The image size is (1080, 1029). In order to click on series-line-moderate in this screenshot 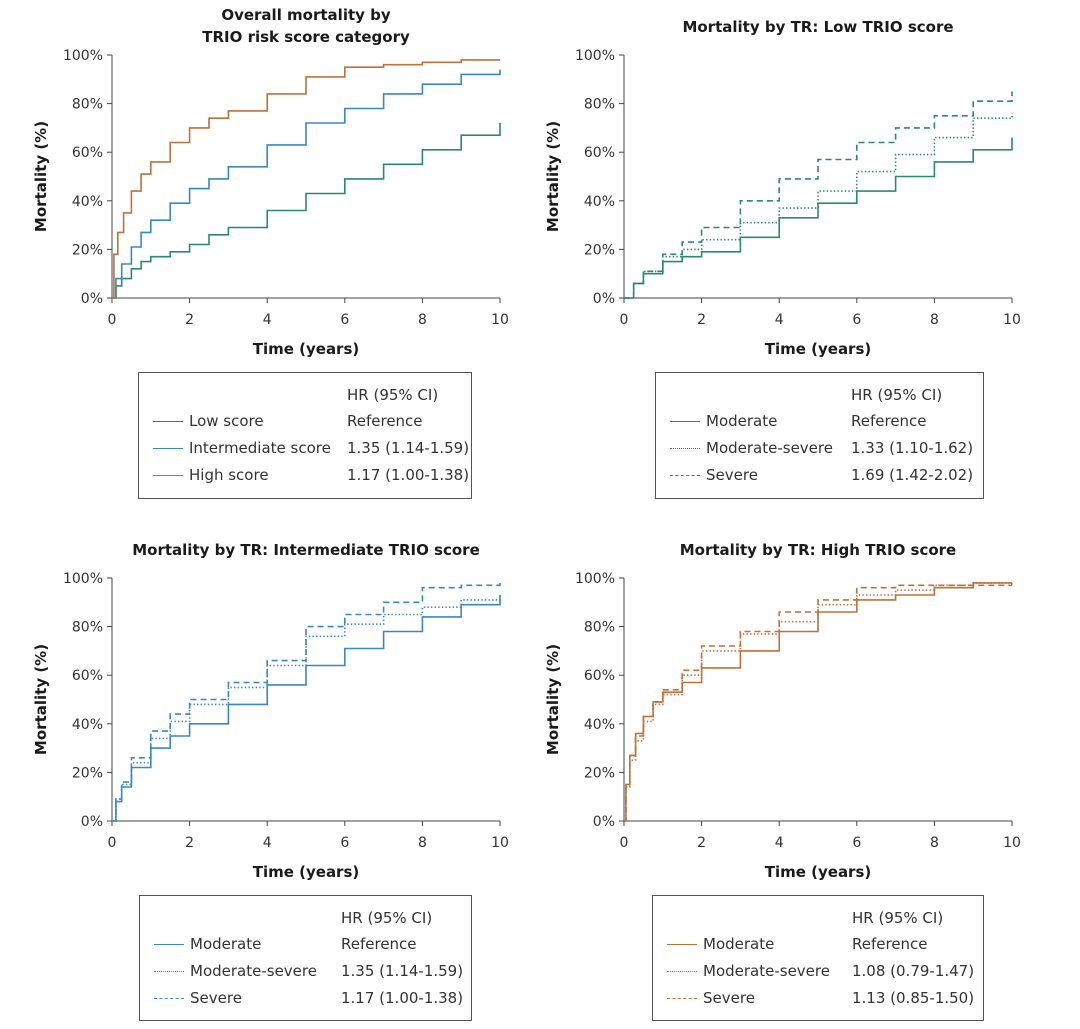, I will do `click(306, 708)`.